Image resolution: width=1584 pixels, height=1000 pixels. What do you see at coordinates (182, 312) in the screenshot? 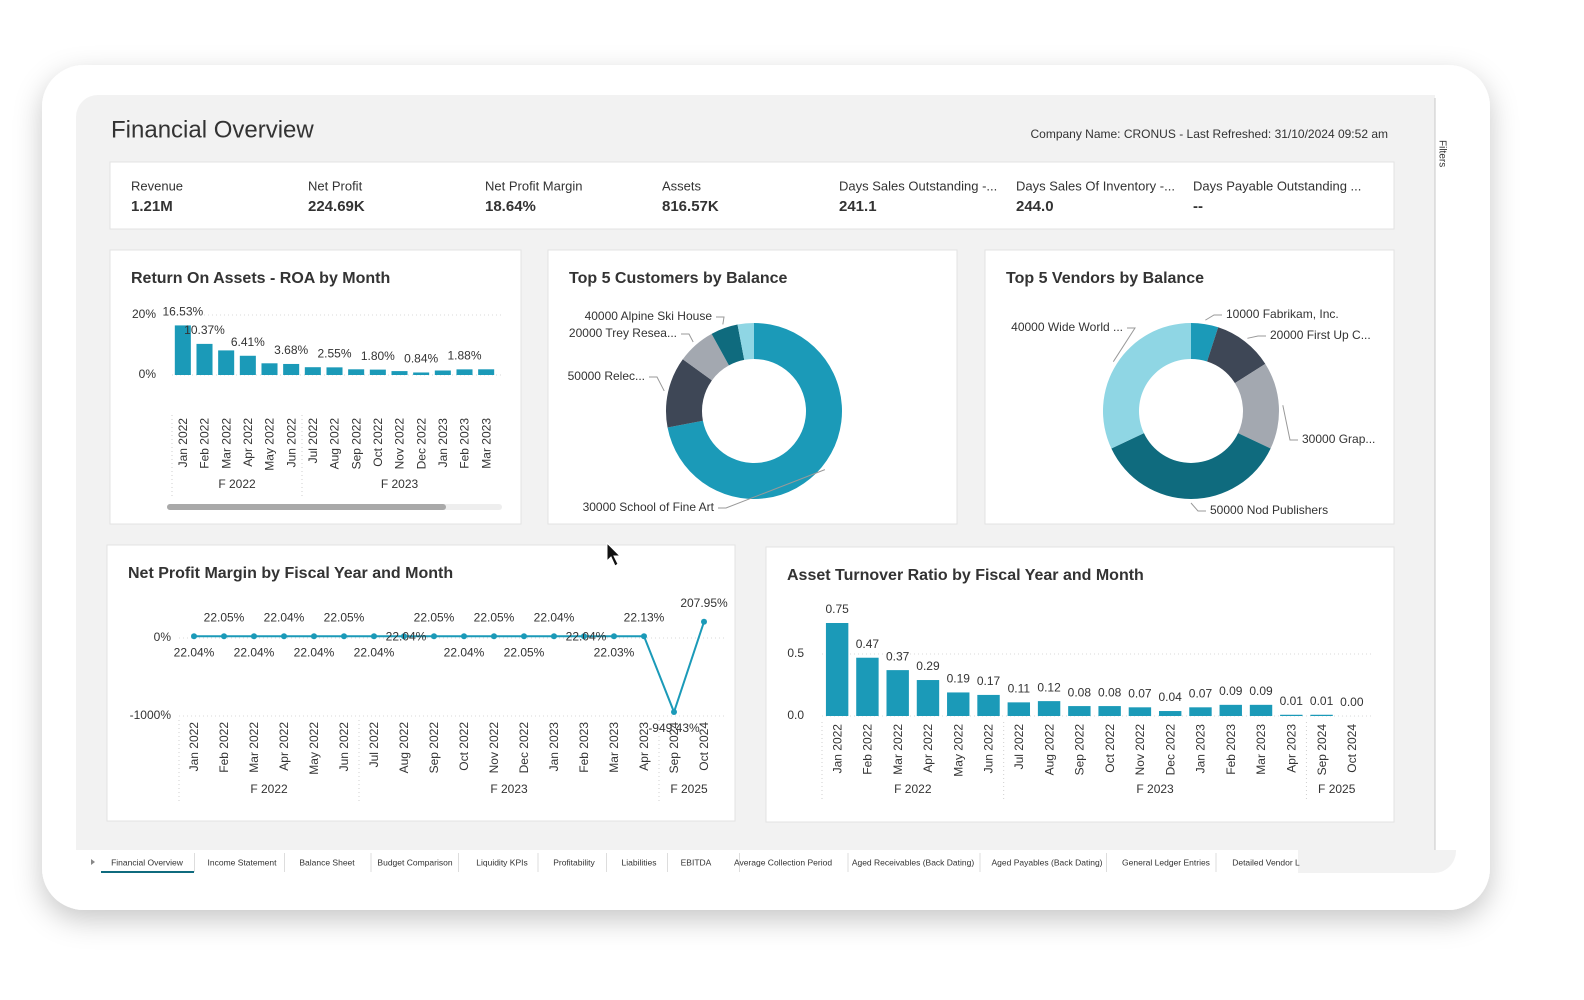
I see `data-label: 16.53%` at bounding box center [182, 312].